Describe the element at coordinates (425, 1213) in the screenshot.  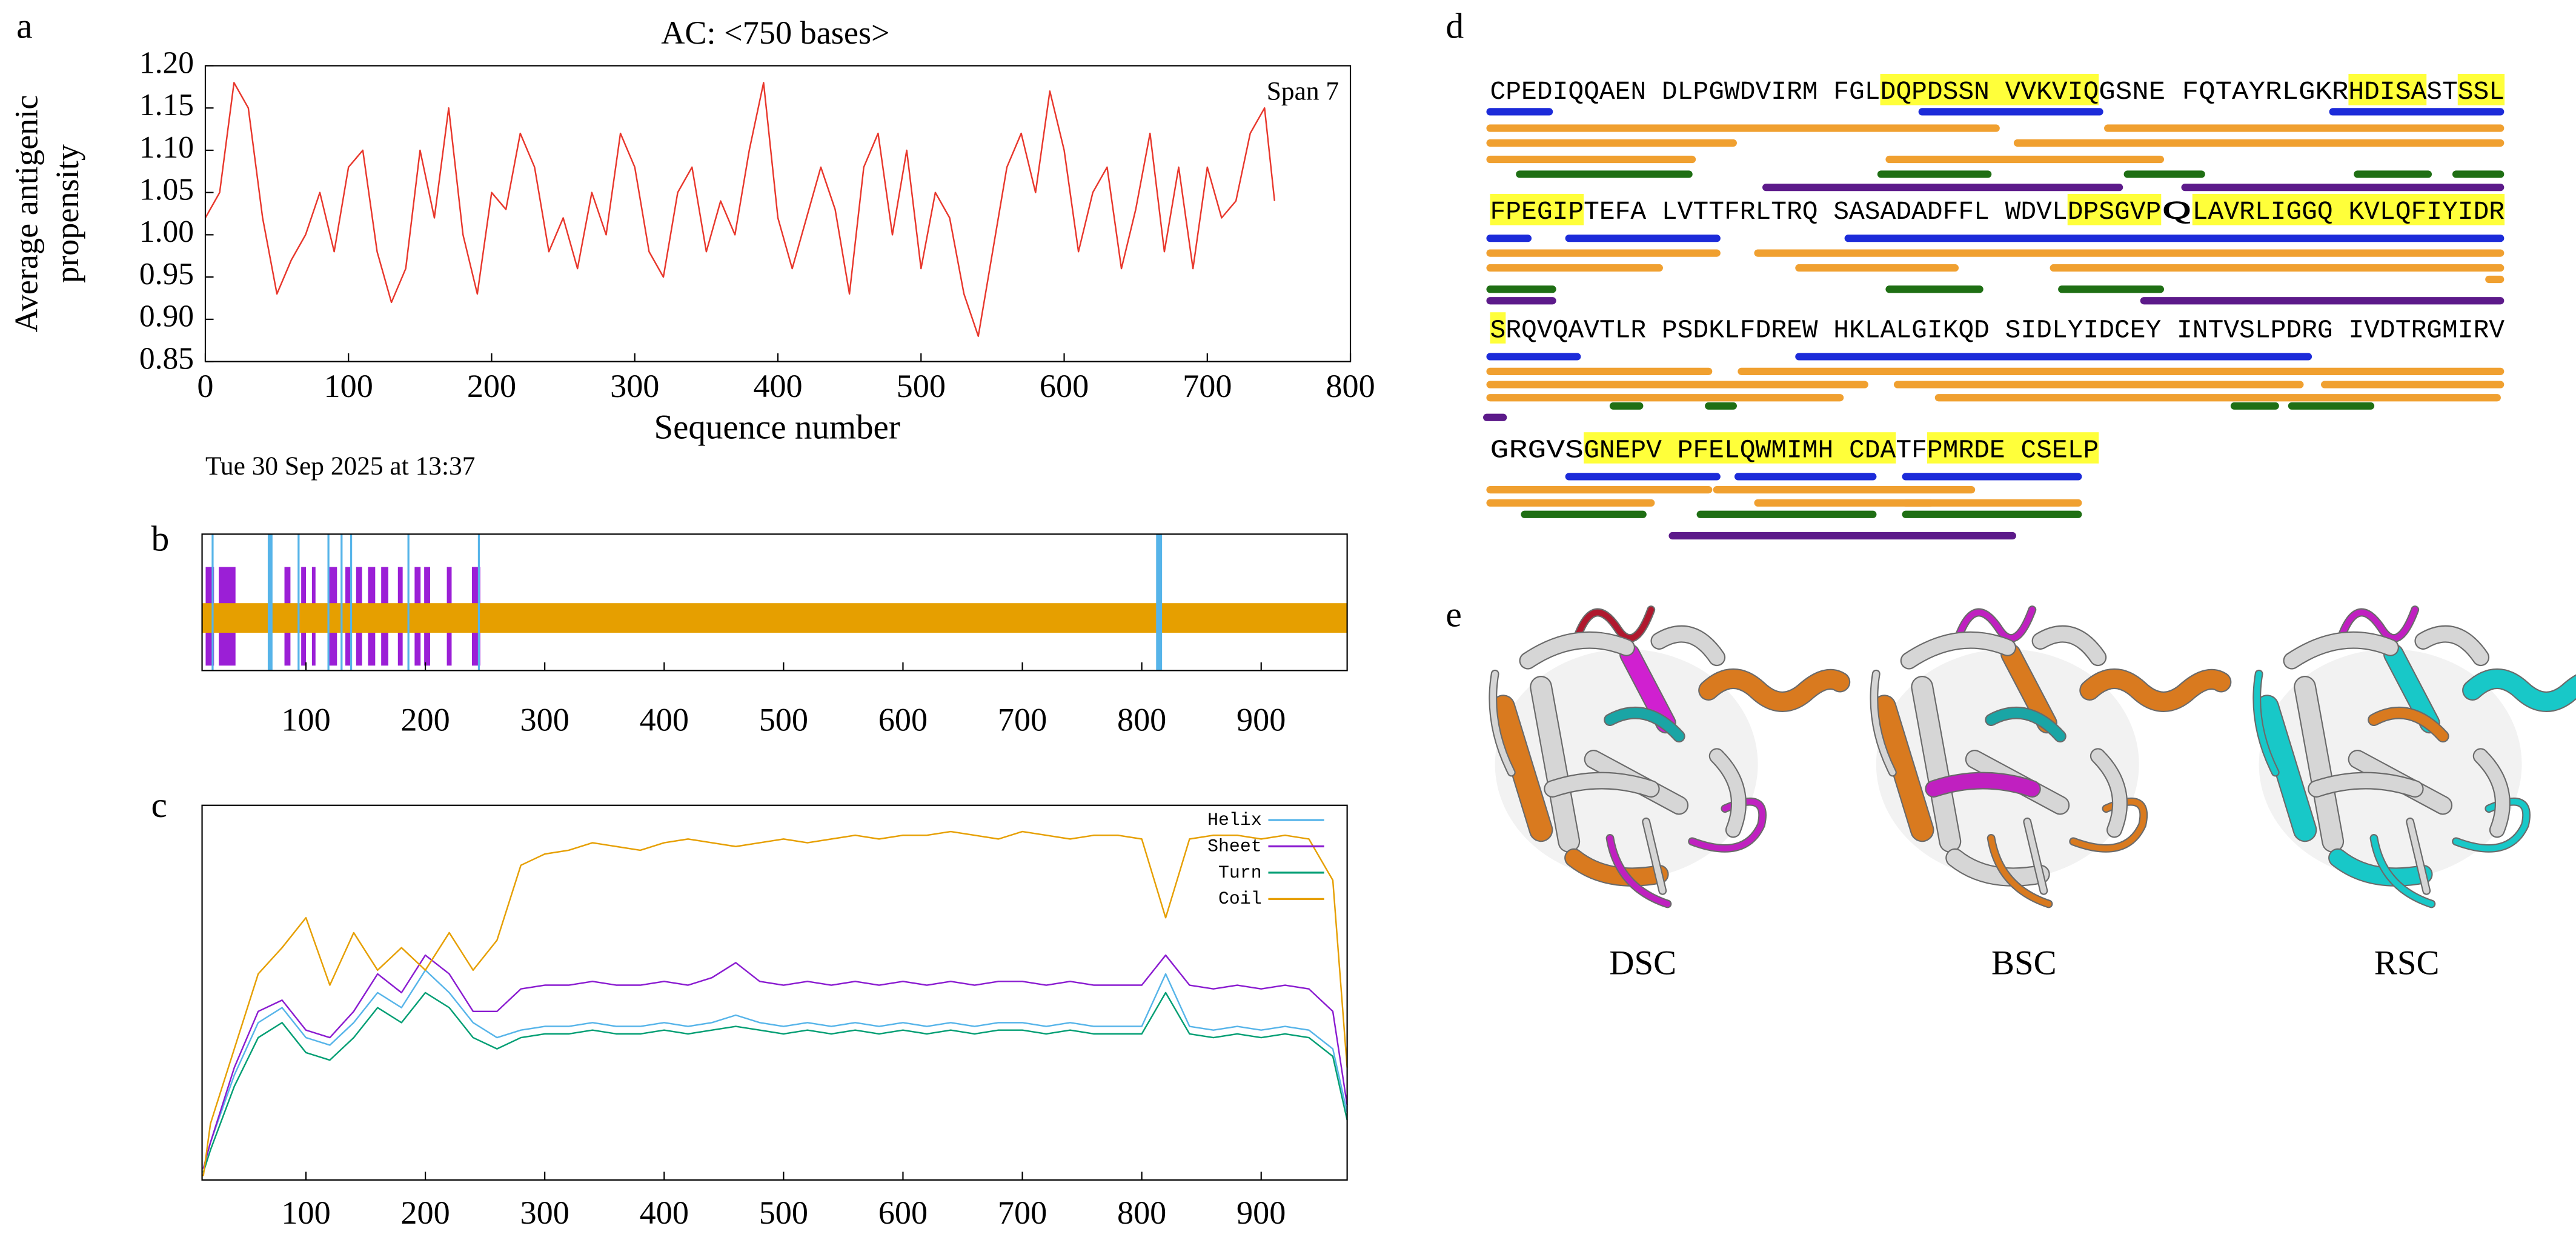
I see `x-tick-label: 200` at that location.